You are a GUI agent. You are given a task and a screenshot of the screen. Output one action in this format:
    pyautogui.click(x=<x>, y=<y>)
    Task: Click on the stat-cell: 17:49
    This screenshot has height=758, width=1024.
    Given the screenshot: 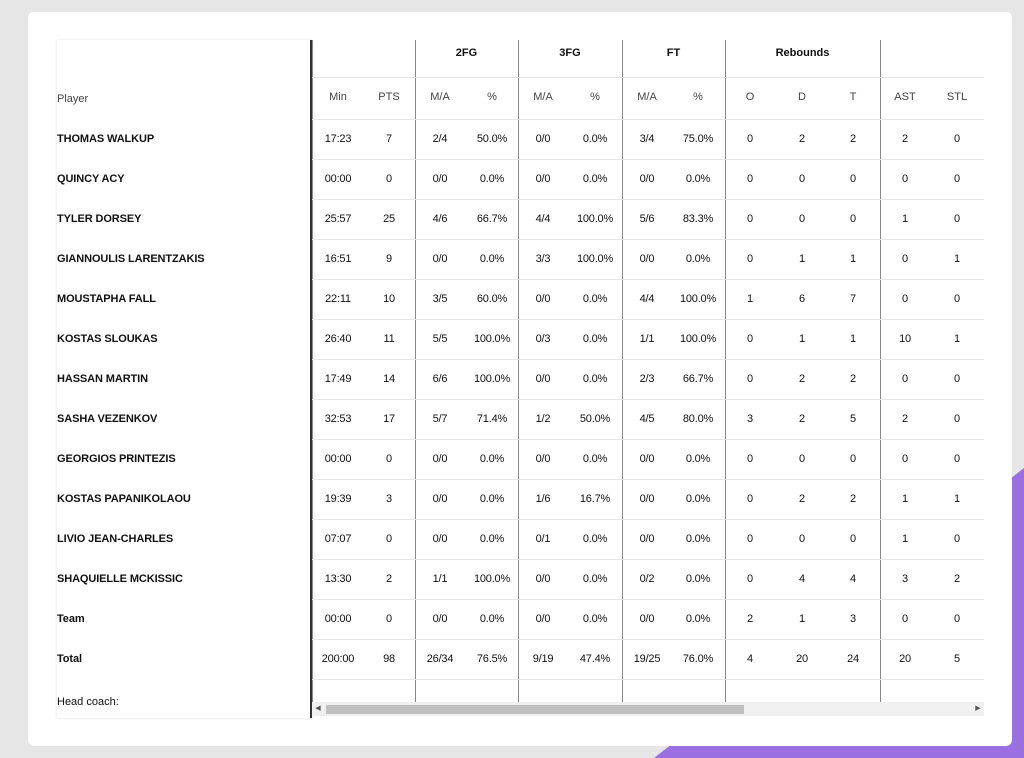 What is the action you would take?
    pyautogui.click(x=338, y=379)
    